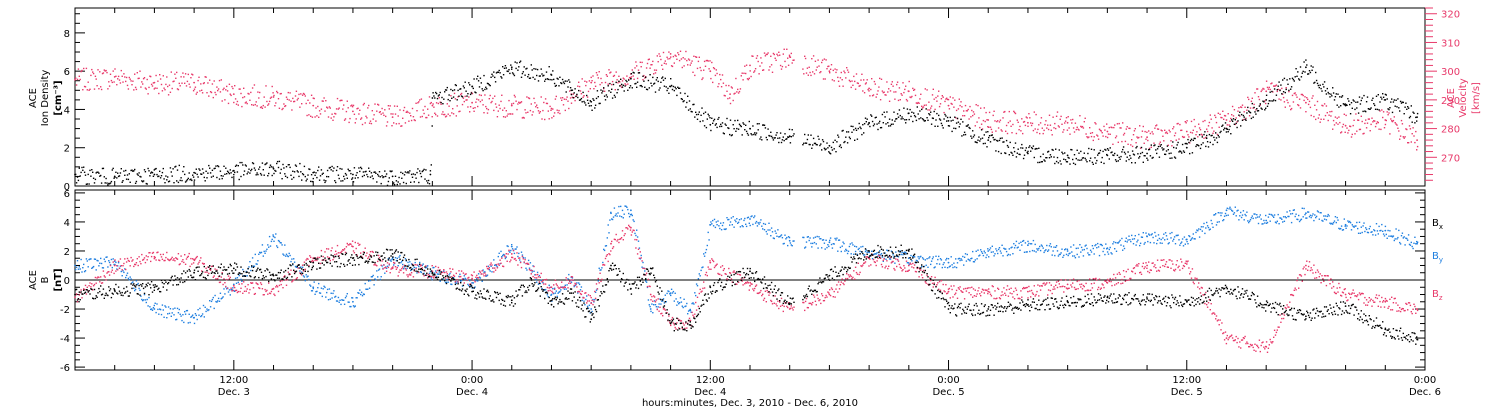  I want to click on density-datum, so click(1067, 155).